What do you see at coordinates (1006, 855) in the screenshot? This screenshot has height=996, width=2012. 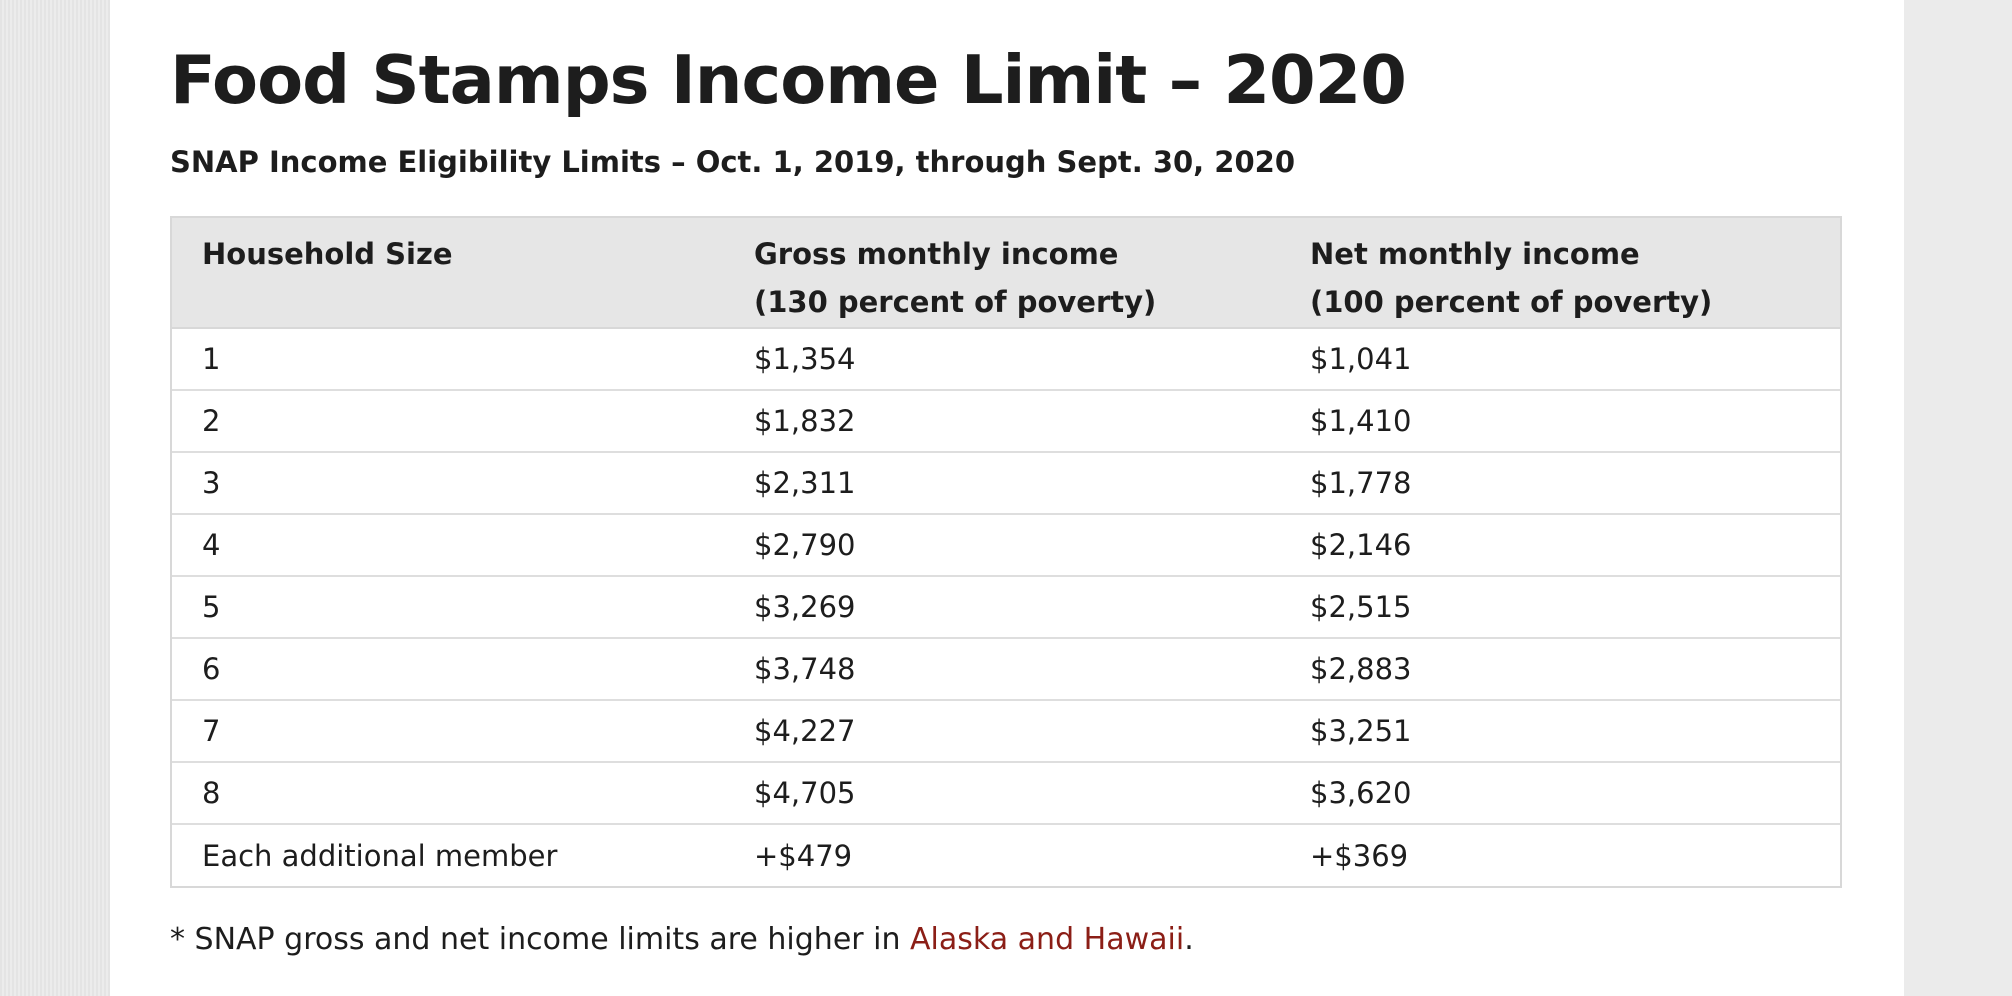 I see `table-row: Each additional member +$479 +$369` at bounding box center [1006, 855].